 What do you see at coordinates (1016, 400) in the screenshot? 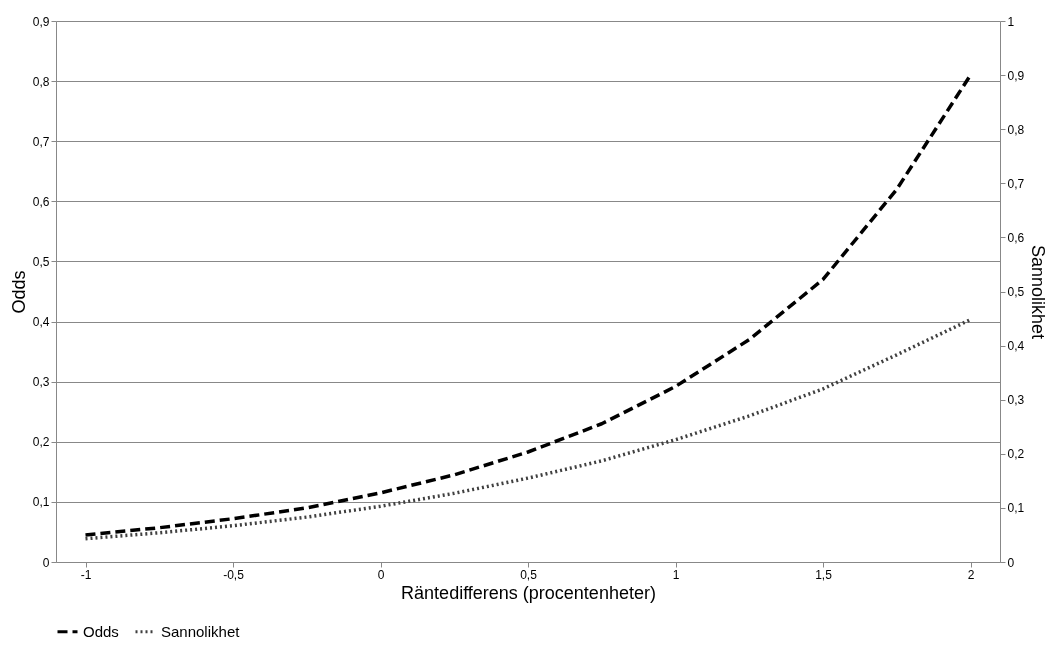
I see `y2-tick-label: 0,3` at bounding box center [1016, 400].